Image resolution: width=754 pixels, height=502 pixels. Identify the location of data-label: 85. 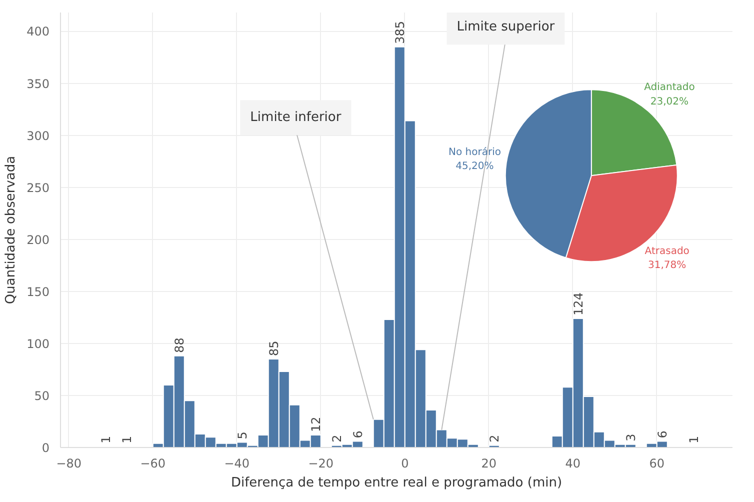
(274, 348).